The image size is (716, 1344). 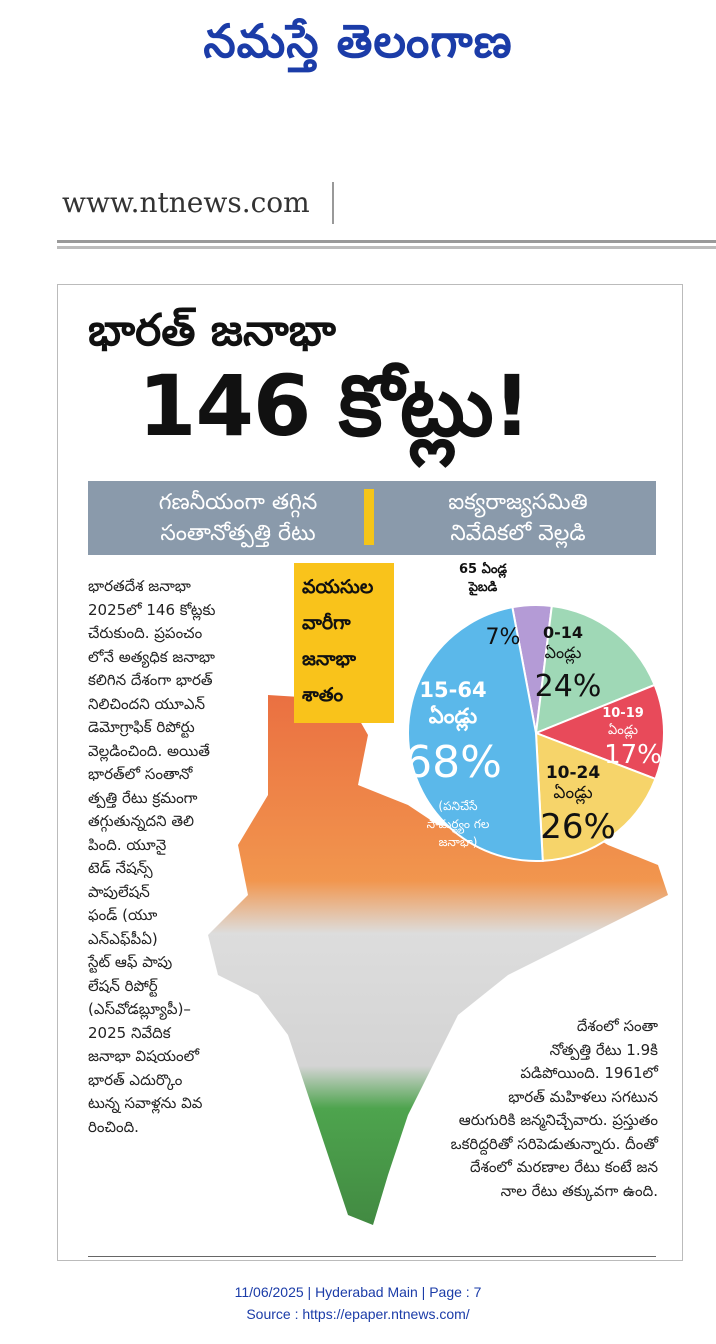 I want to click on footer-source-line: Source : https://epaper.ntnews.com/, so click(x=358, y=1314).